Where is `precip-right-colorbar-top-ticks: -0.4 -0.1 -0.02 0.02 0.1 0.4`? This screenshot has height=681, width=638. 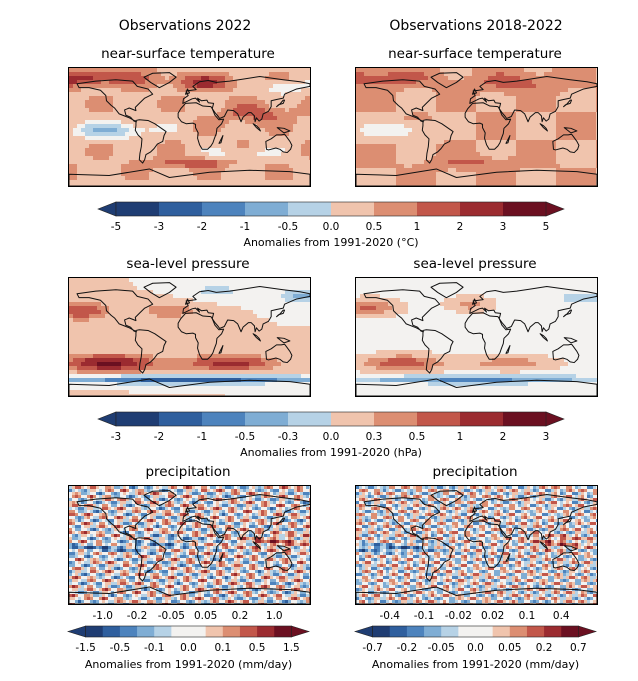
precip-right-colorbar-top-ticks: -0.4 -0.1 -0.02 0.02 0.1 0.4 is located at coordinates (475, 617).